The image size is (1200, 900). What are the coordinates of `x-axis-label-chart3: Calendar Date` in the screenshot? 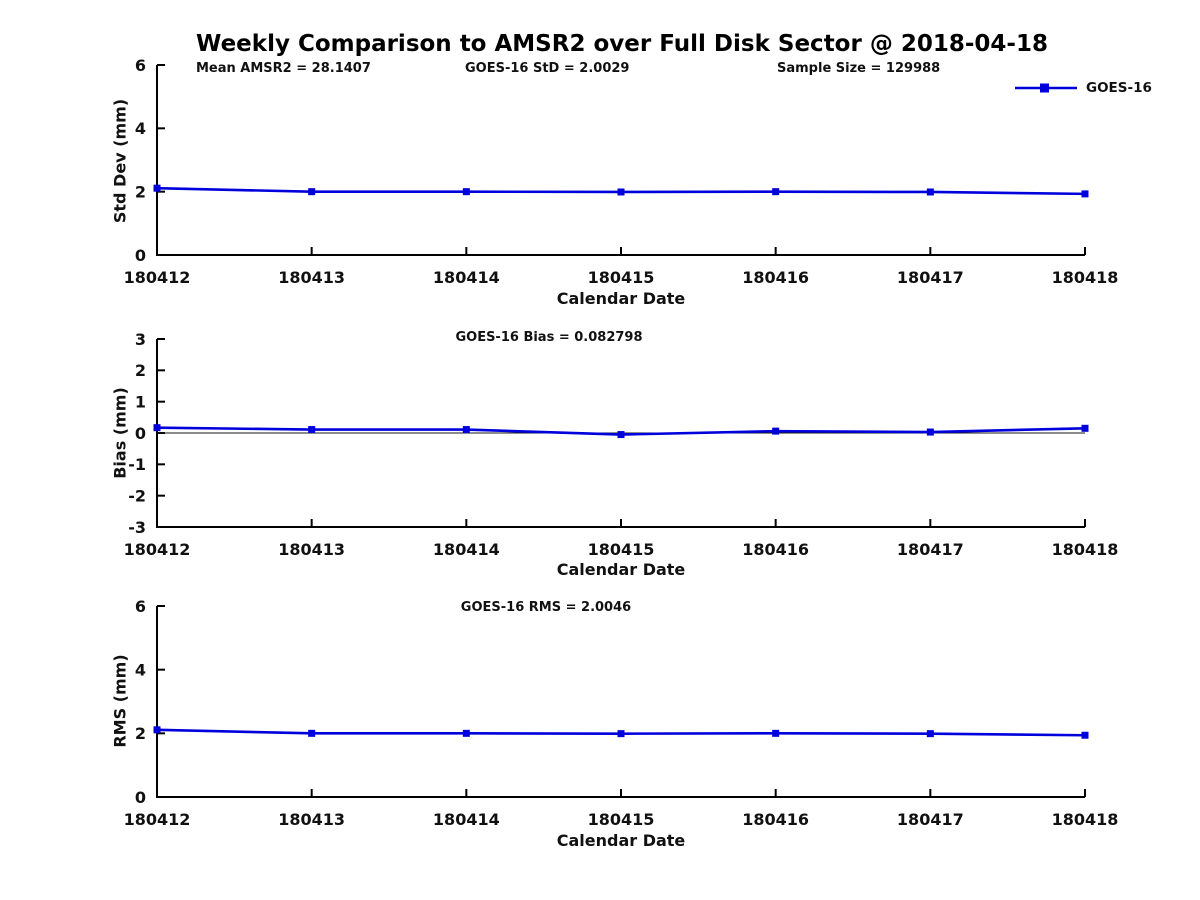 It's located at (621, 840).